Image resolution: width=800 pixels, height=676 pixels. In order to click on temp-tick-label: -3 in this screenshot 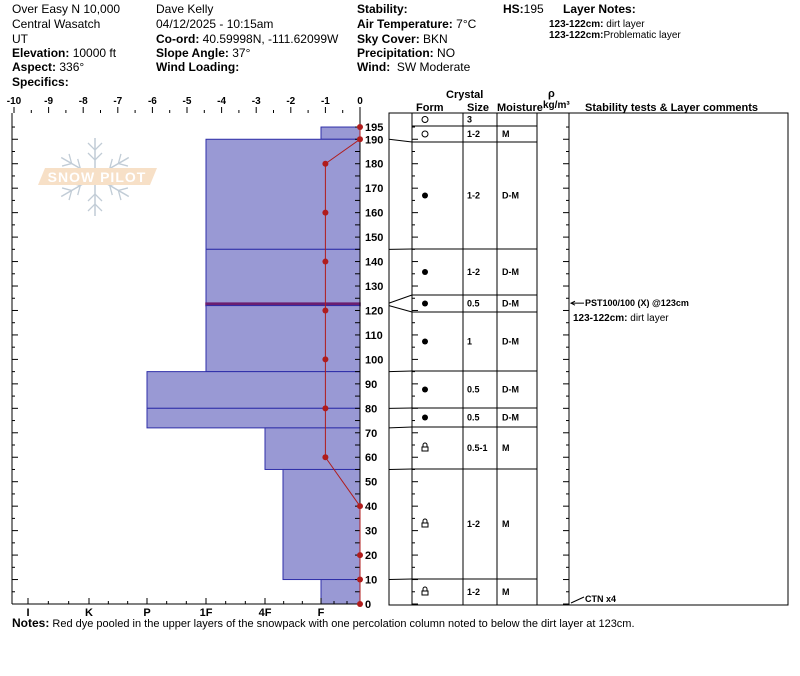, I will do `click(256, 101)`.